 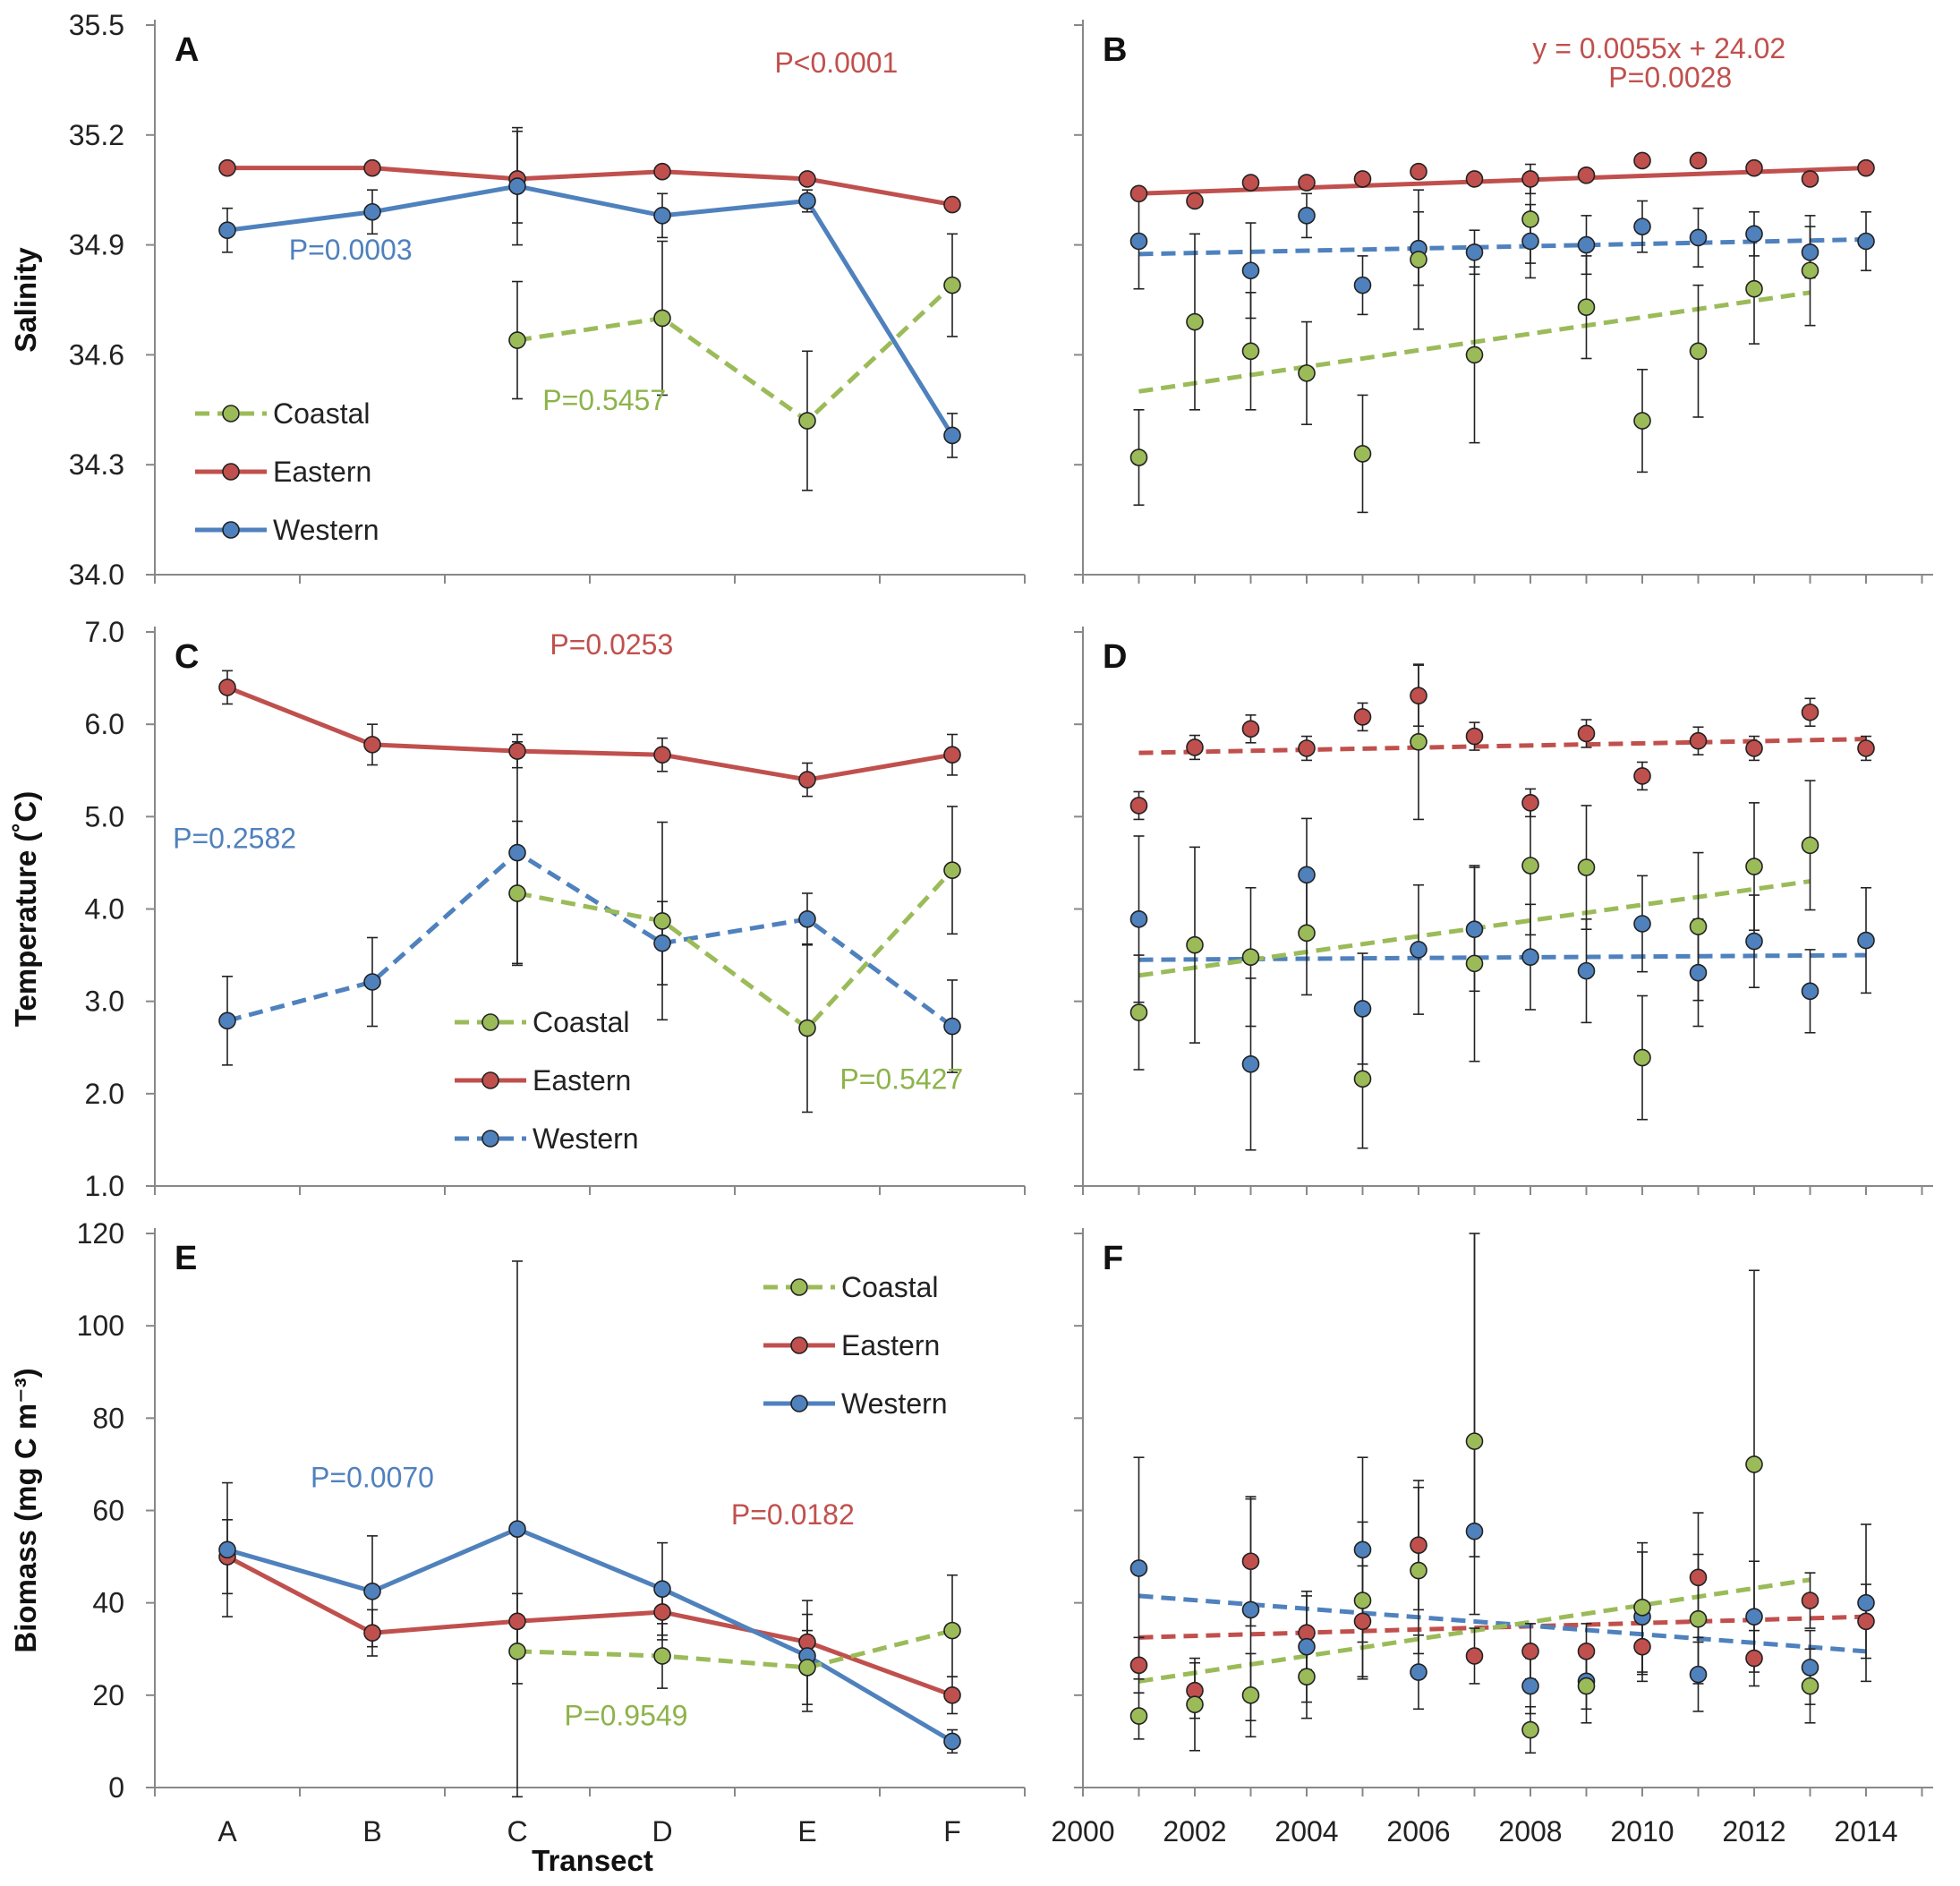 I want to click on annotation-eastern-0: P<0.0001, so click(x=836, y=63).